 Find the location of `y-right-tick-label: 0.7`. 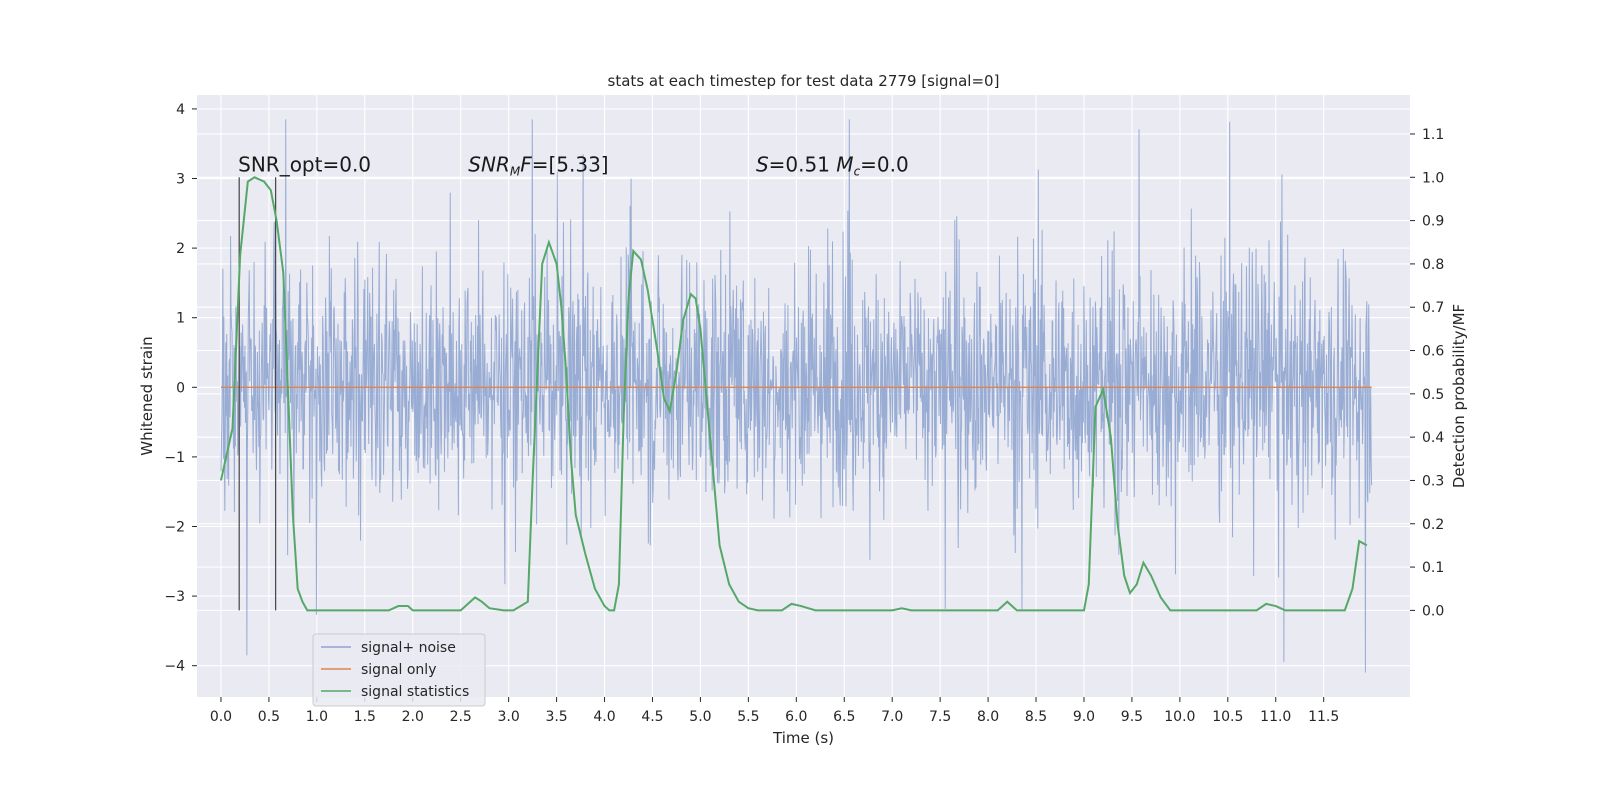

y-right-tick-label: 0.7 is located at coordinates (1433, 308).